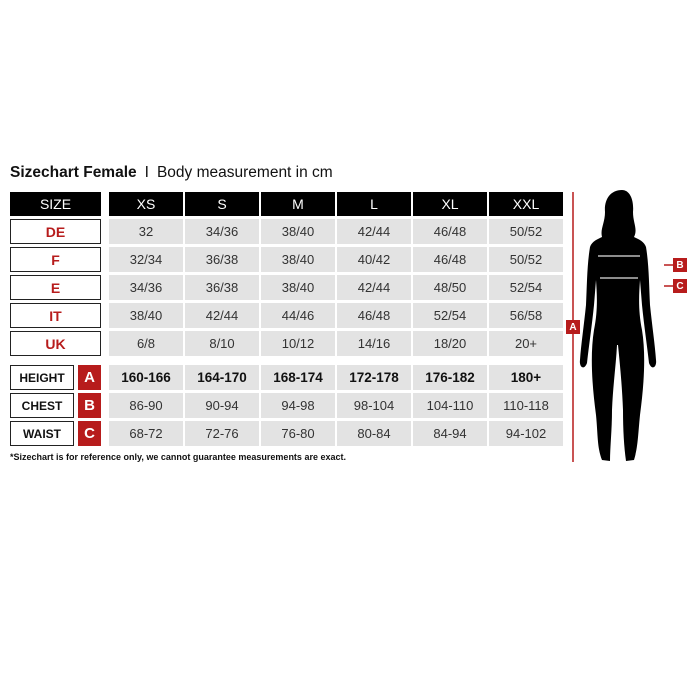 Image resolution: width=700 pixels, height=700 pixels. What do you see at coordinates (374, 433) in the screenshot?
I see `measurement-value-cell: 80-84` at bounding box center [374, 433].